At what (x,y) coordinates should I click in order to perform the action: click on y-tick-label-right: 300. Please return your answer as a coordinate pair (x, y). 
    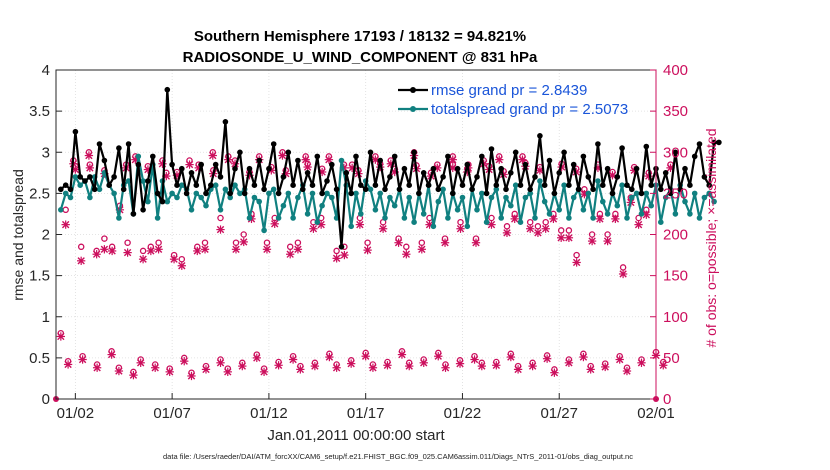
    Looking at the image, I should click on (675, 152).